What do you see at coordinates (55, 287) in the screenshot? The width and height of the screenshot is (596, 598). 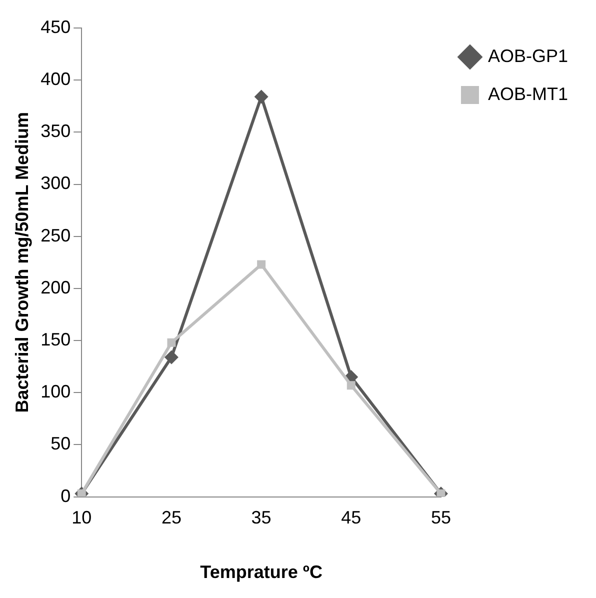 I see `y-tick-label: 200` at bounding box center [55, 287].